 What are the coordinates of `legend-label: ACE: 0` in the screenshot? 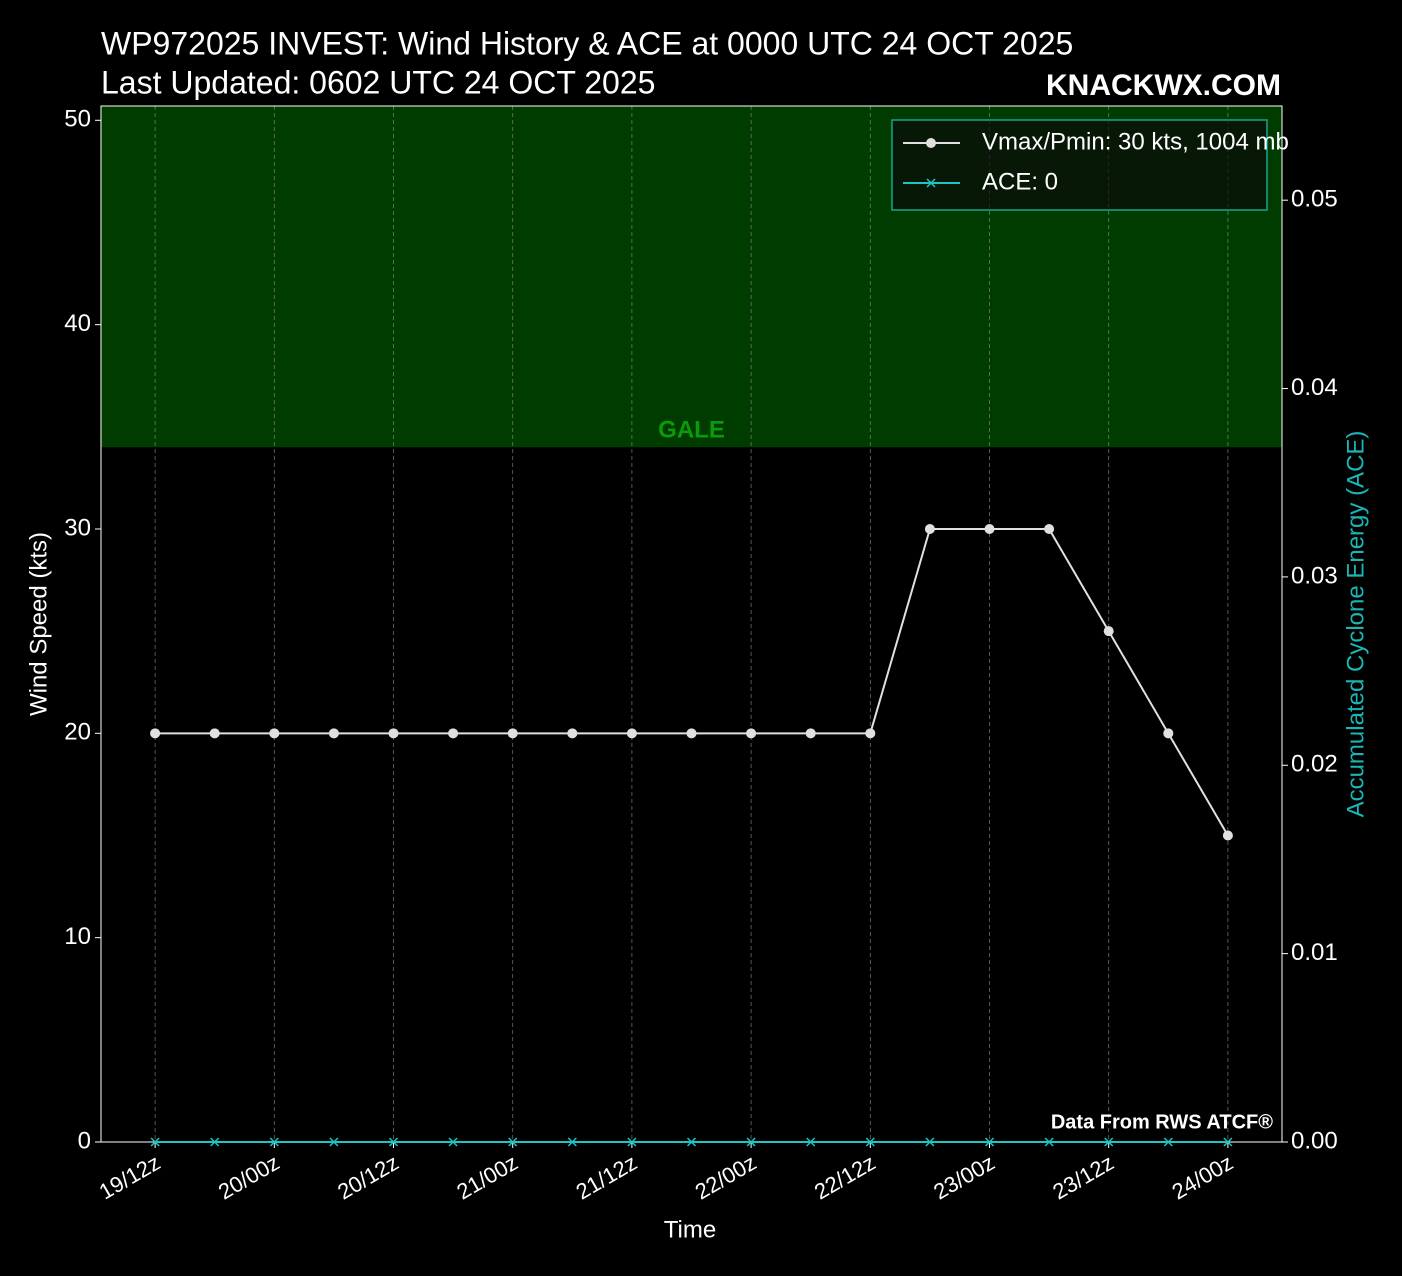 It's located at (1020, 181).